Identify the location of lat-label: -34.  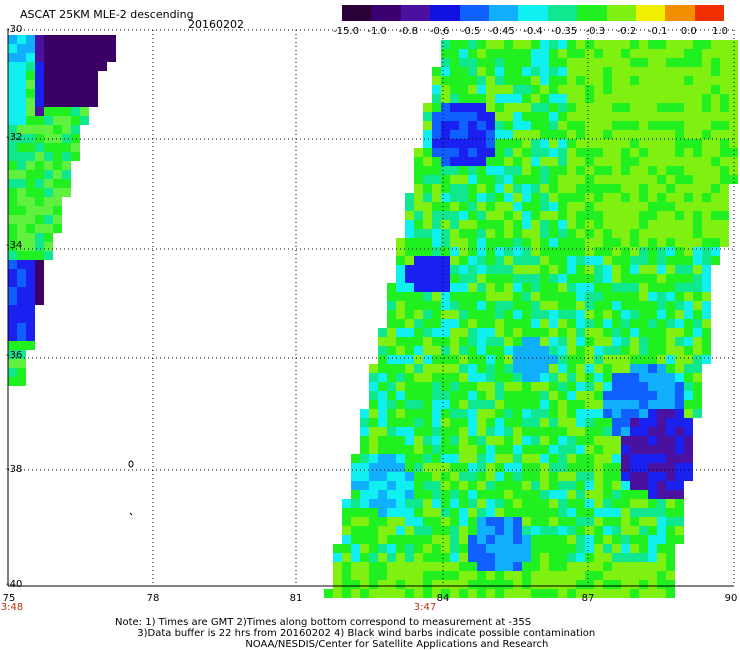
(14, 245).